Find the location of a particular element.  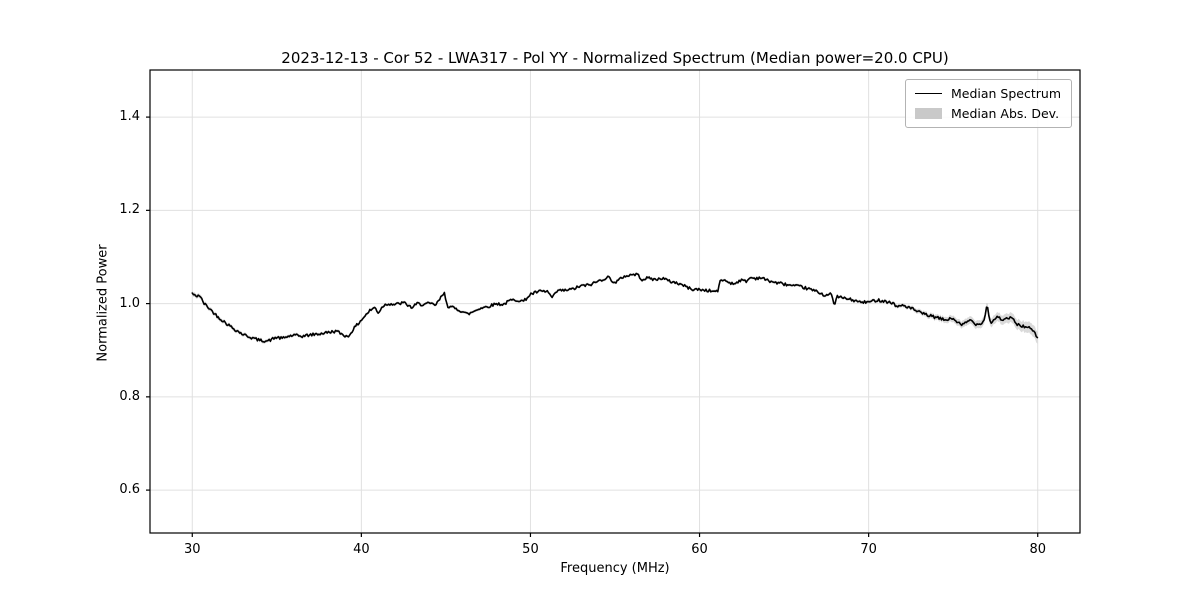

legend-entry-median-spectrum: Median Spectrum is located at coordinates (987, 93).